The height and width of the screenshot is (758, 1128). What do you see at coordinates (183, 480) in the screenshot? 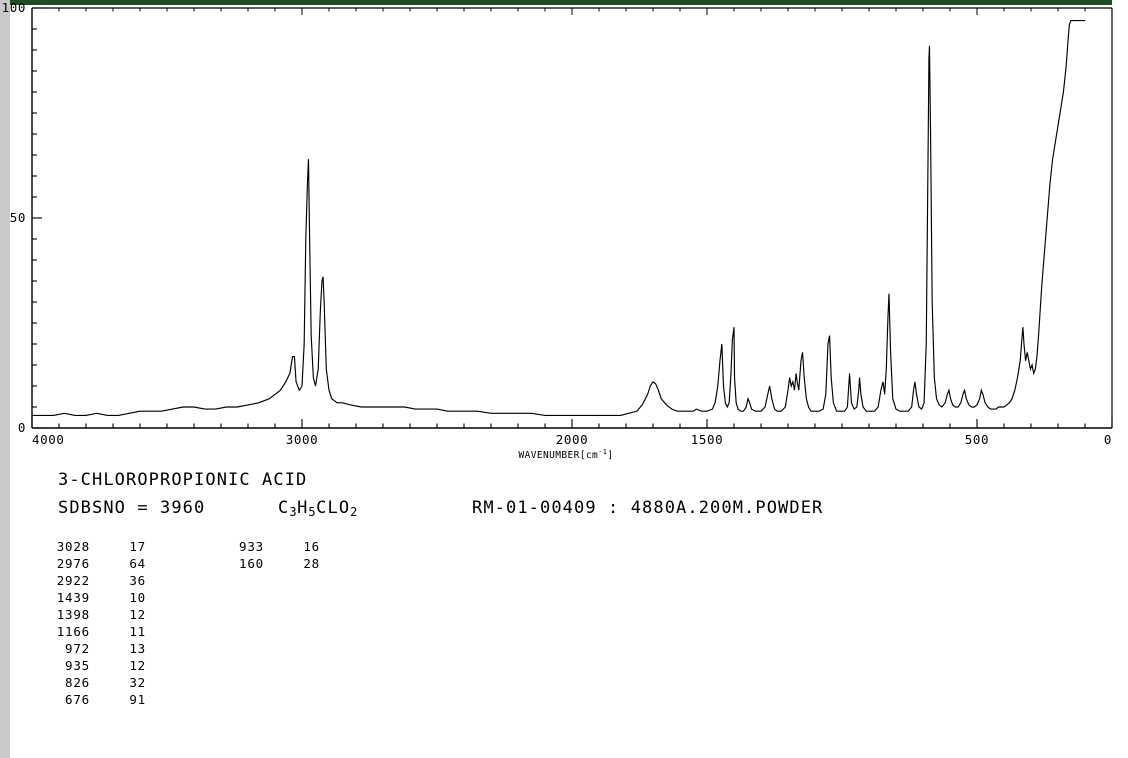
I see `compound-title: 3-CHLOROPROPIONIC ACID` at bounding box center [183, 480].